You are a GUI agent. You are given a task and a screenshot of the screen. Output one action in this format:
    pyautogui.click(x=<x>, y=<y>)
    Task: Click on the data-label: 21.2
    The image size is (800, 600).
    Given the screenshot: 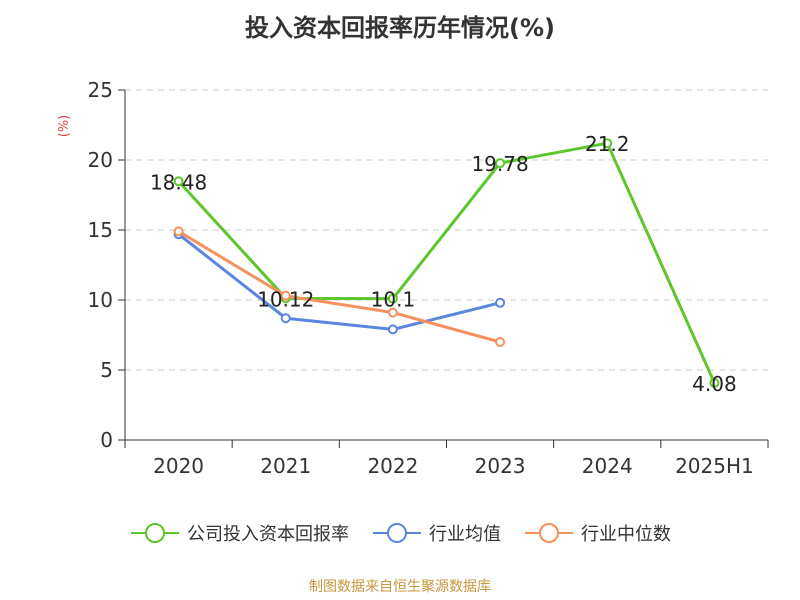 What is the action you would take?
    pyautogui.click(x=607, y=144)
    